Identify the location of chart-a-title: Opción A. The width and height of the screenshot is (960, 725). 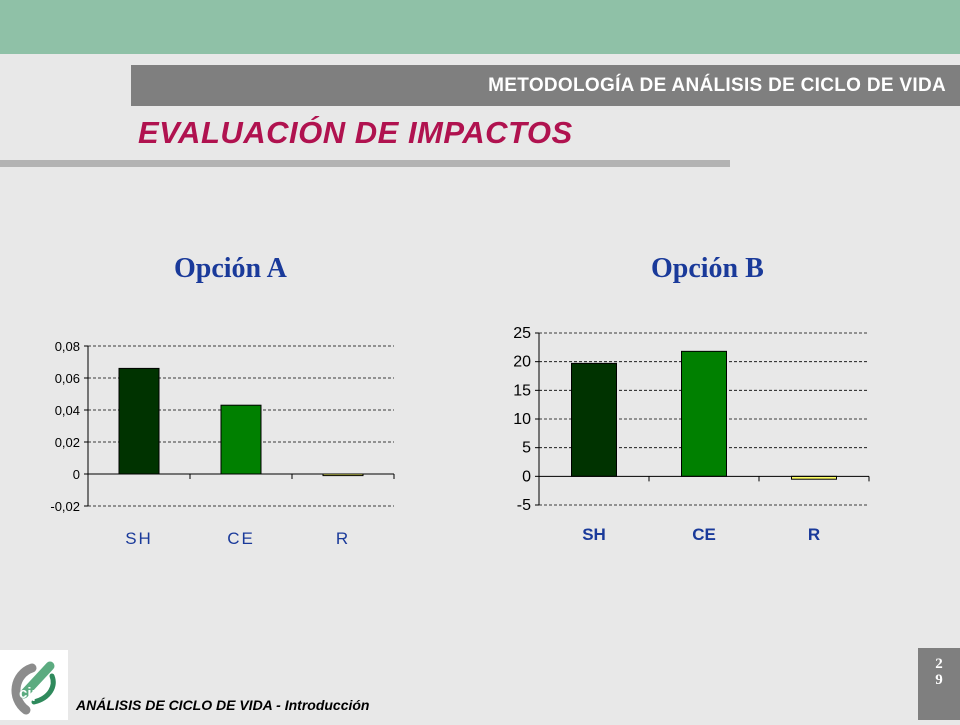
(230, 268).